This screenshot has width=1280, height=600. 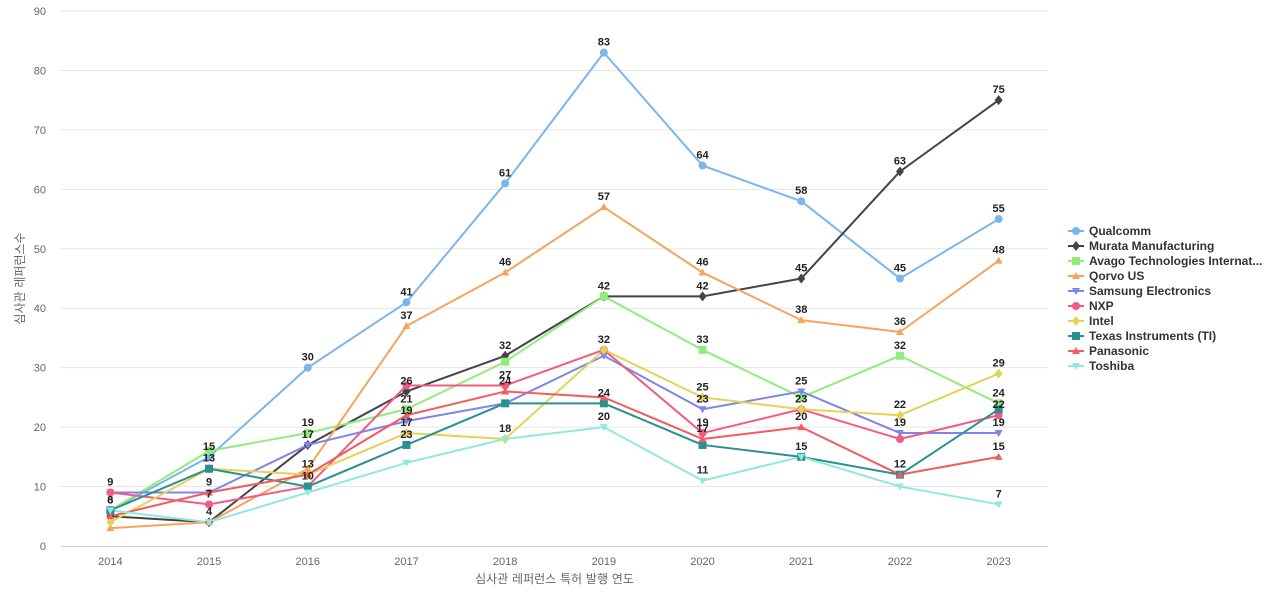 What do you see at coordinates (1152, 336) in the screenshot?
I see `legend-label: Texas Instruments (TI)` at bounding box center [1152, 336].